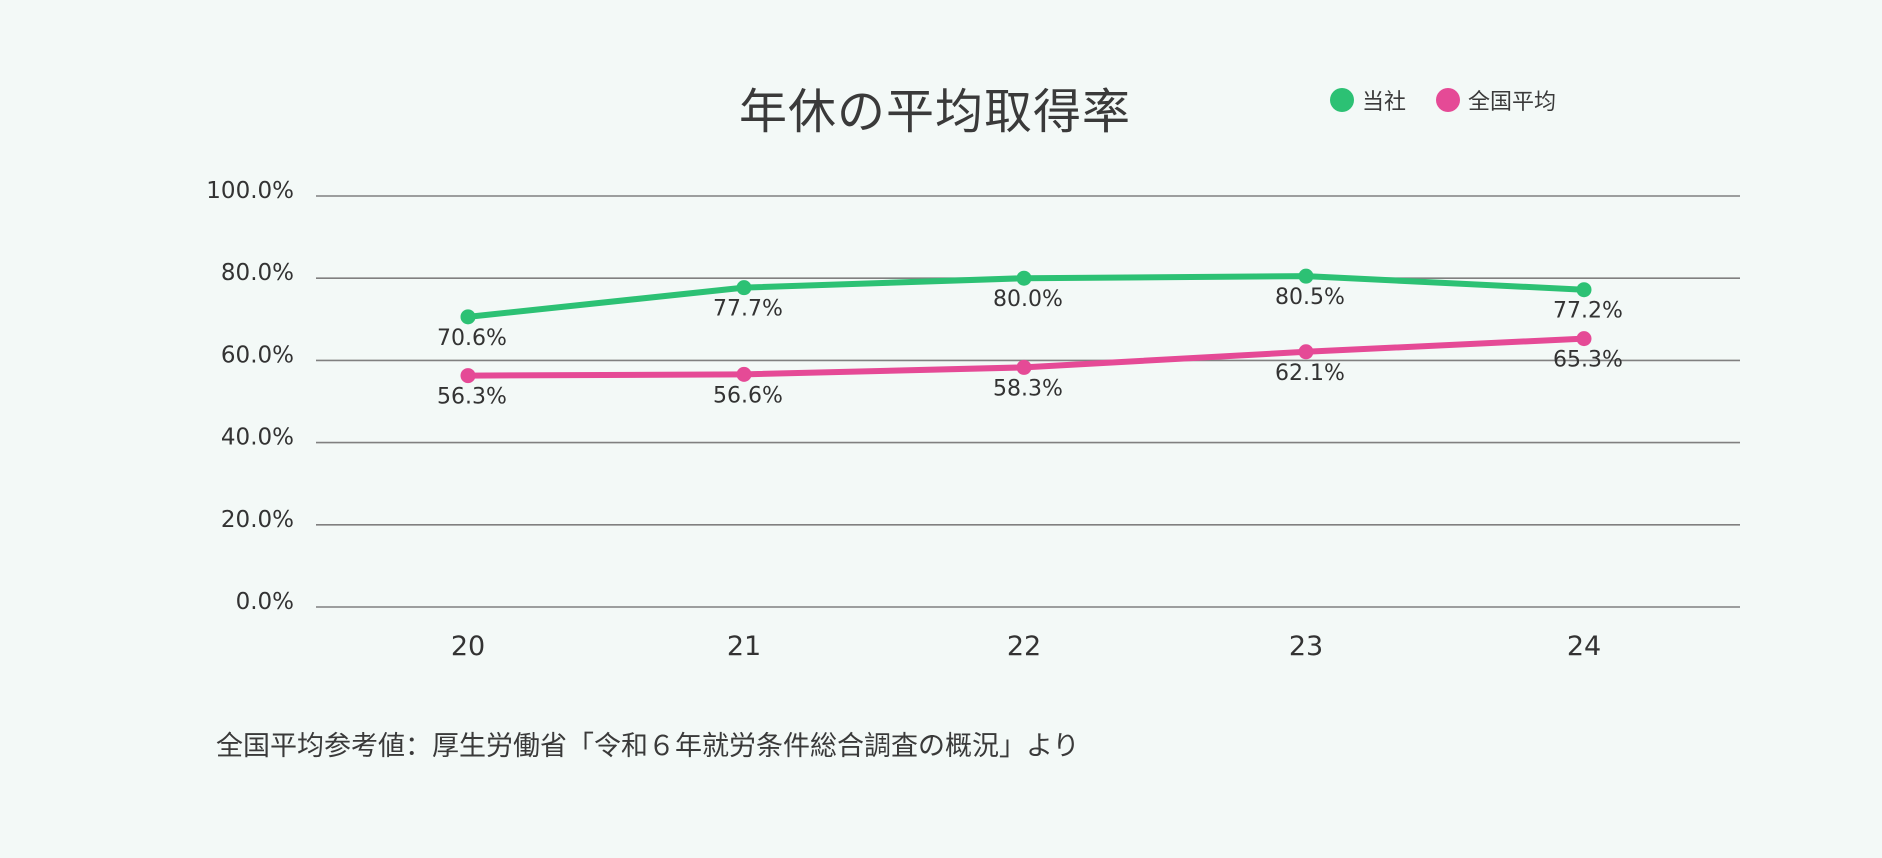 The image size is (1882, 858). I want to click on y-tick-label: 40.0%, so click(257, 438).